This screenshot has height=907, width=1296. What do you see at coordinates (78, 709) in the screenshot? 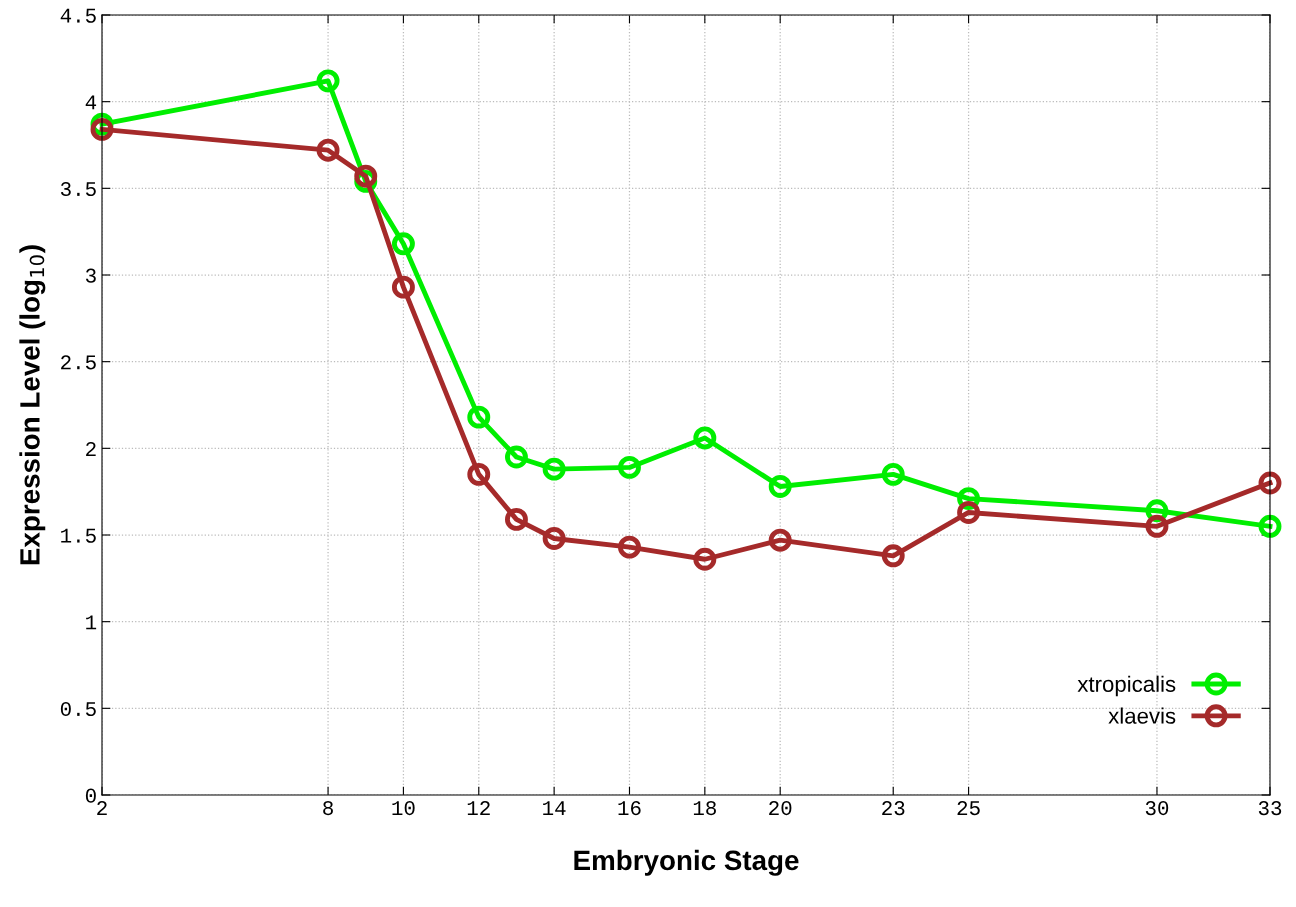
I see `y-tick-label: 0.5` at bounding box center [78, 709].